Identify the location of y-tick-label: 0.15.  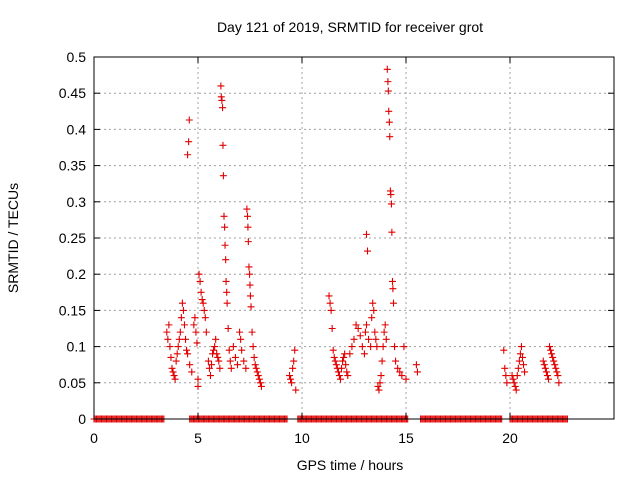
(72, 310).